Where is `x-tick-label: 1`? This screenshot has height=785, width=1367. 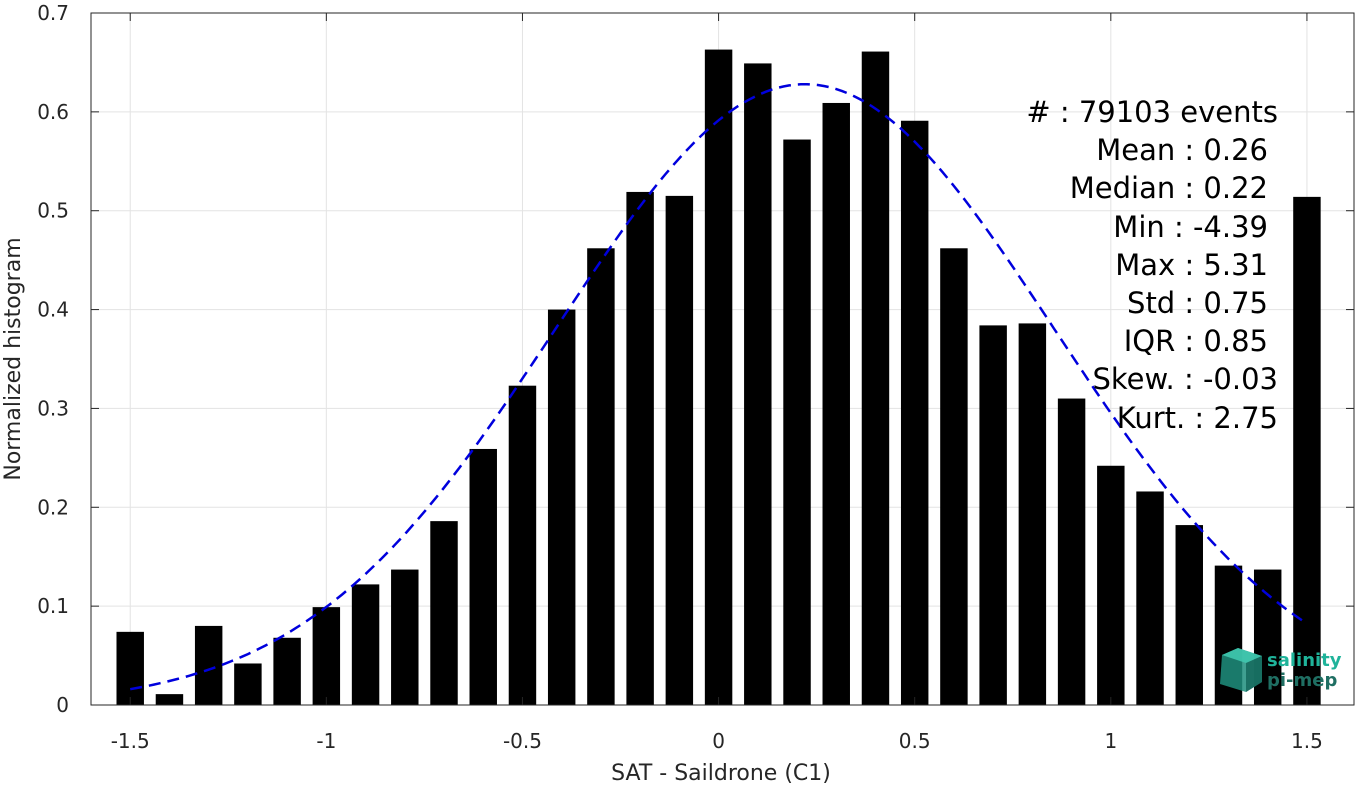 x-tick-label: 1 is located at coordinates (1110, 741).